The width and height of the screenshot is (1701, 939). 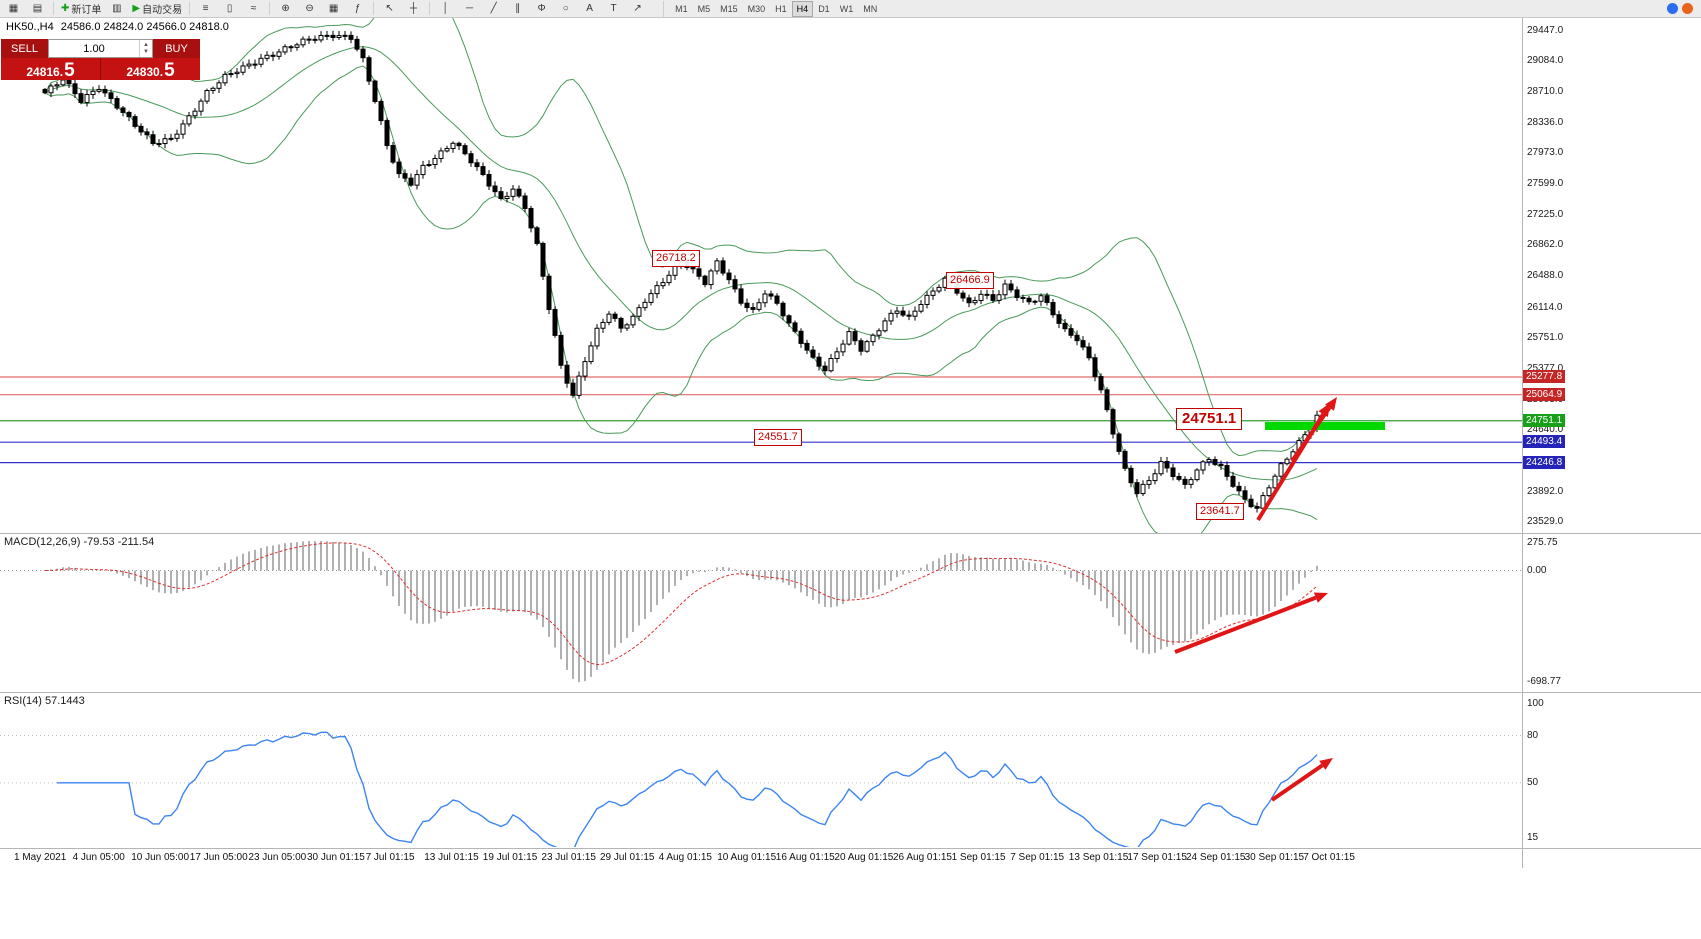 I want to click on timeframe-m15-button: M15, so click(x=729, y=8).